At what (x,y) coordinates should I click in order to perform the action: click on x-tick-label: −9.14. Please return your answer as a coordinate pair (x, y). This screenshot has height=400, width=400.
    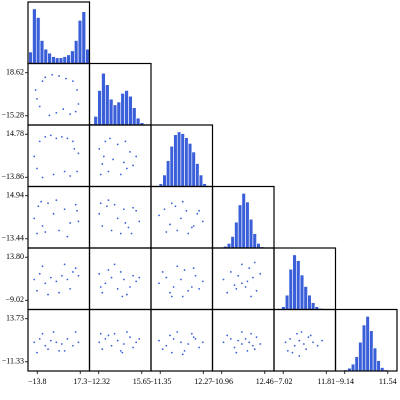
    Looking at the image, I should click on (344, 381).